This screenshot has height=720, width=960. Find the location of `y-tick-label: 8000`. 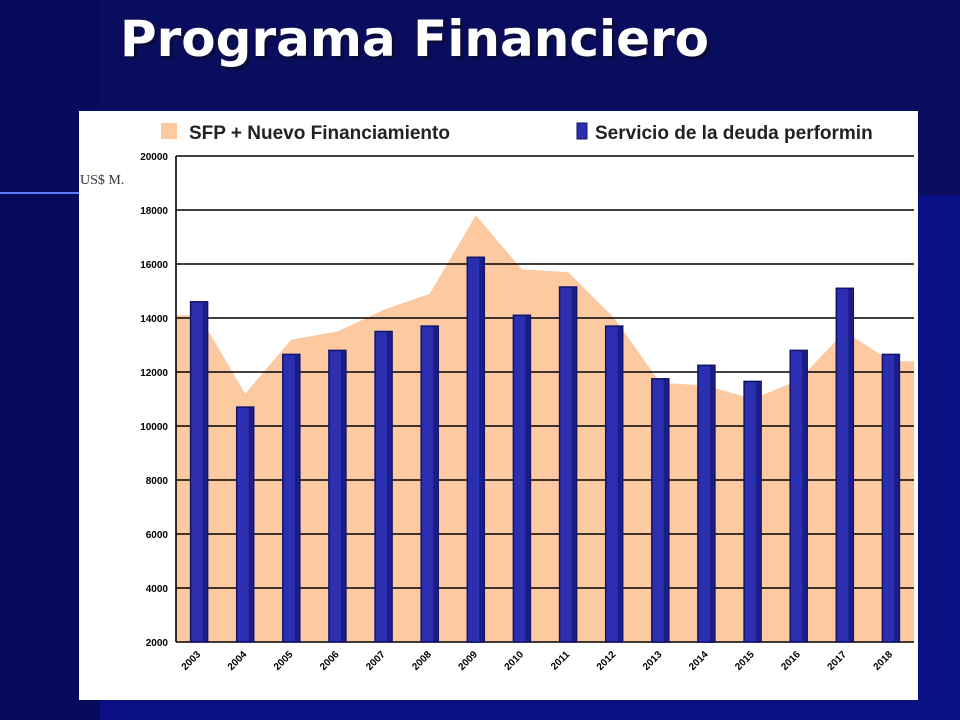

y-tick-label: 8000 is located at coordinates (157, 481).